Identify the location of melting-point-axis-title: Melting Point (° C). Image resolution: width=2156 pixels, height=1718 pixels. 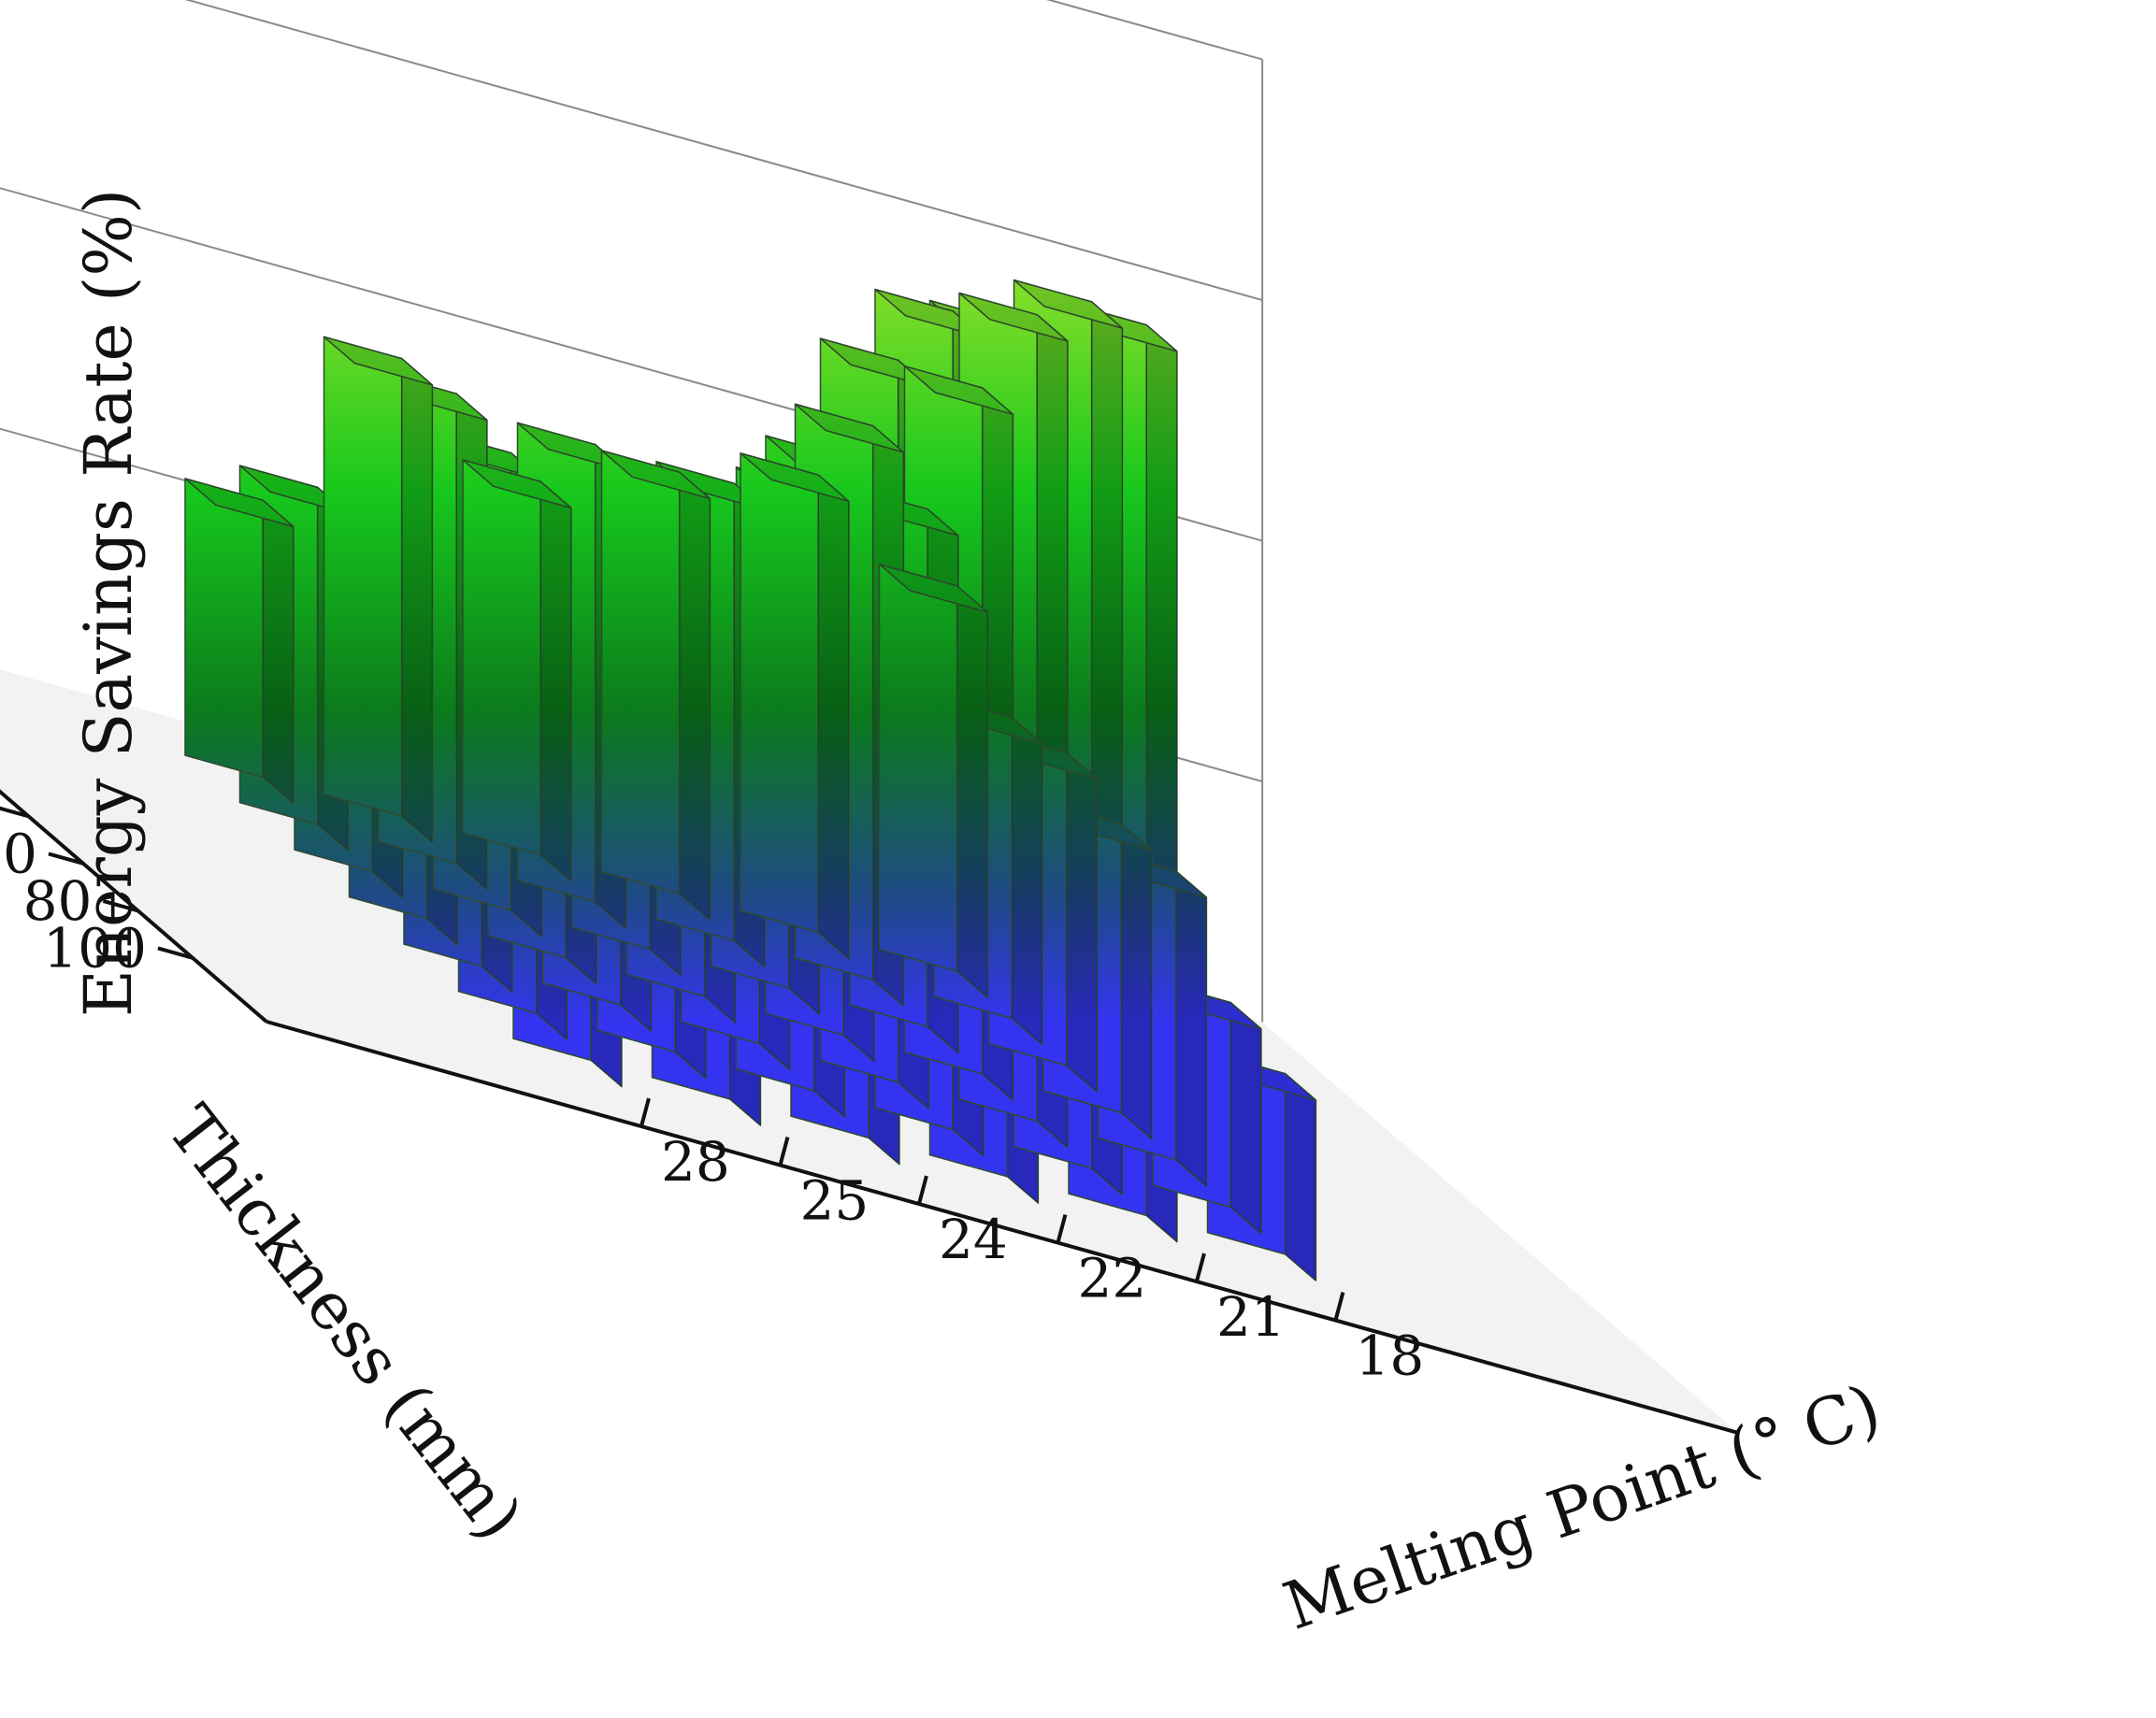
(1582, 1507).